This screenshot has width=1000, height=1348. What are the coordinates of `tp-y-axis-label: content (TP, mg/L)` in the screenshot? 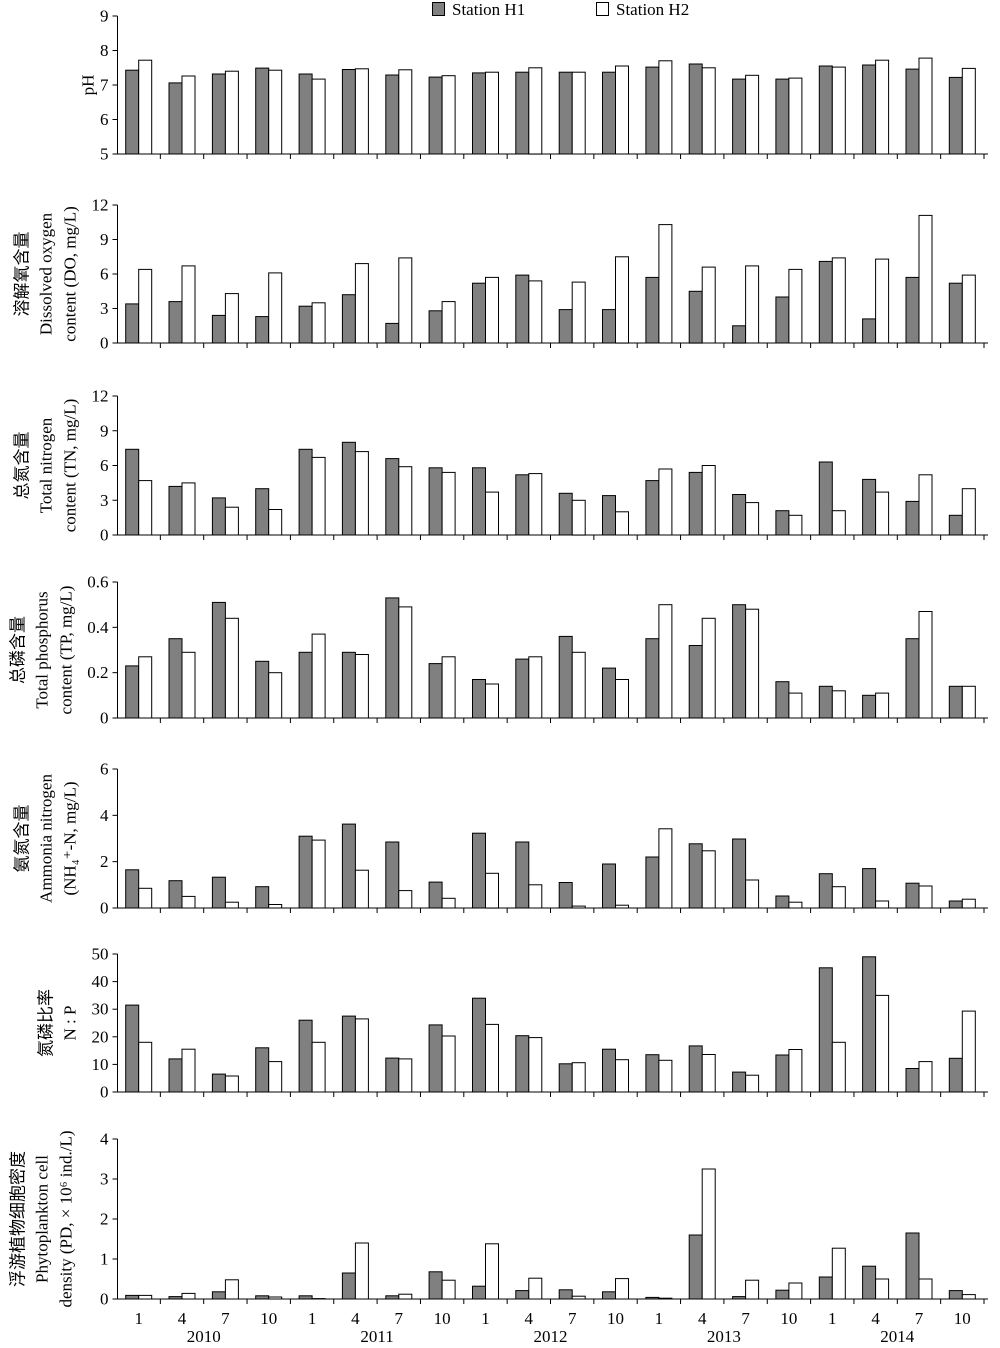 It's located at (66, 650).